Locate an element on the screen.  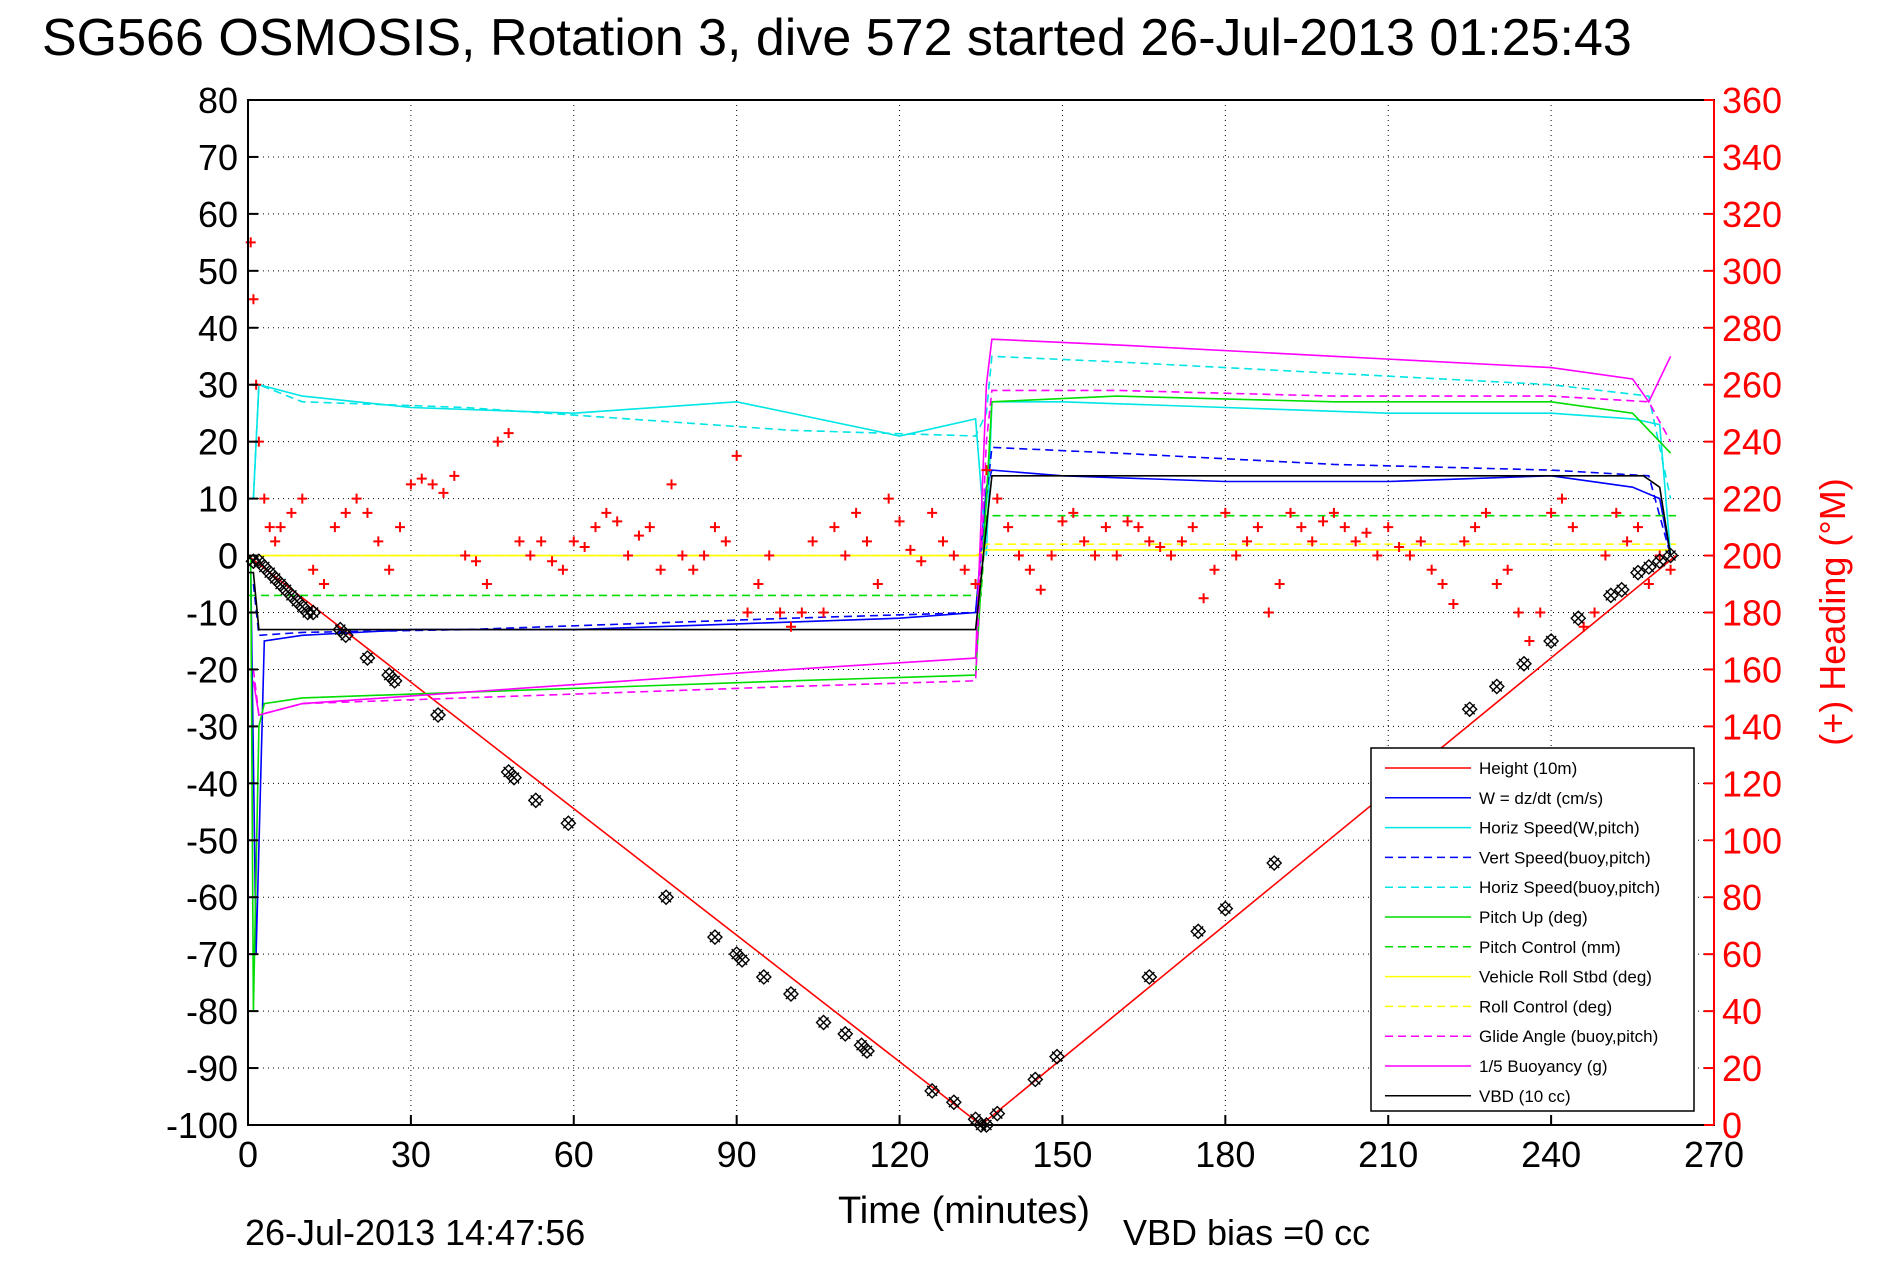
left-tick-label: 70 is located at coordinates (218, 157).